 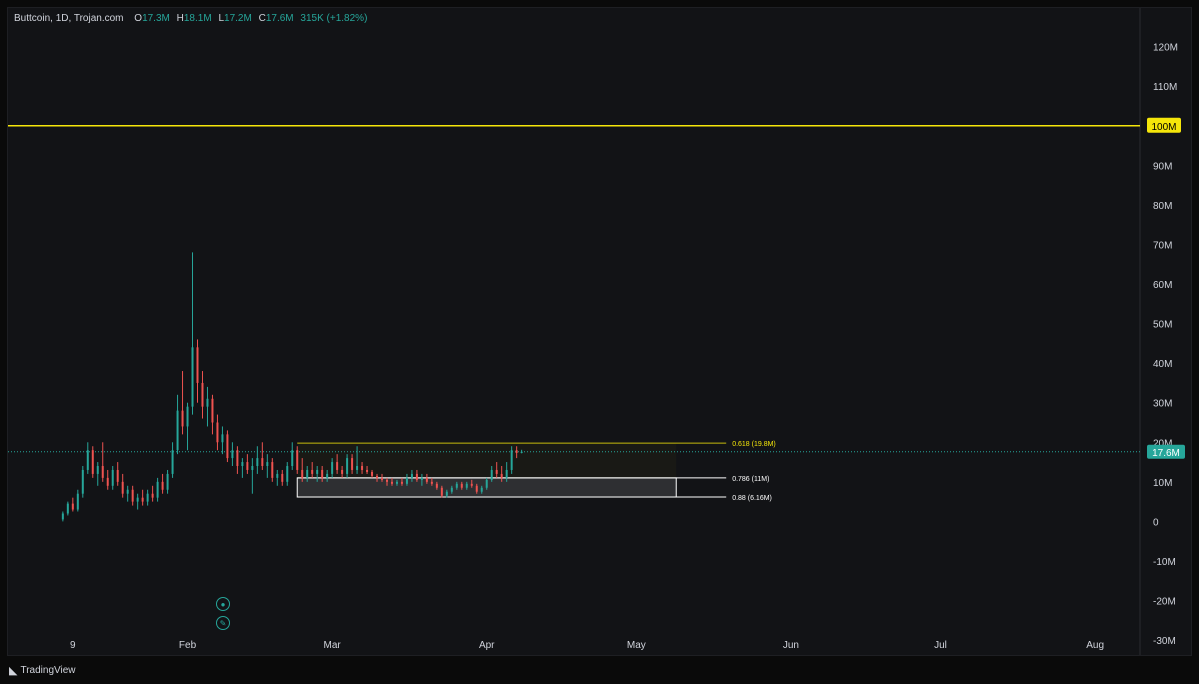 What do you see at coordinates (1162, 325) in the screenshot?
I see `y-tick-label: 50M` at bounding box center [1162, 325].